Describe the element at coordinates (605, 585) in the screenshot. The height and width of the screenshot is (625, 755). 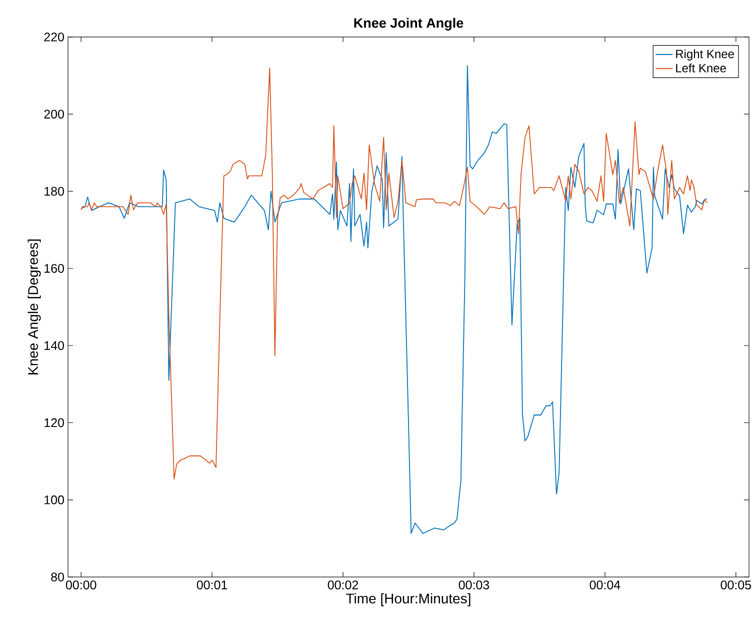
I see `x-tick-label: 00:04` at that location.